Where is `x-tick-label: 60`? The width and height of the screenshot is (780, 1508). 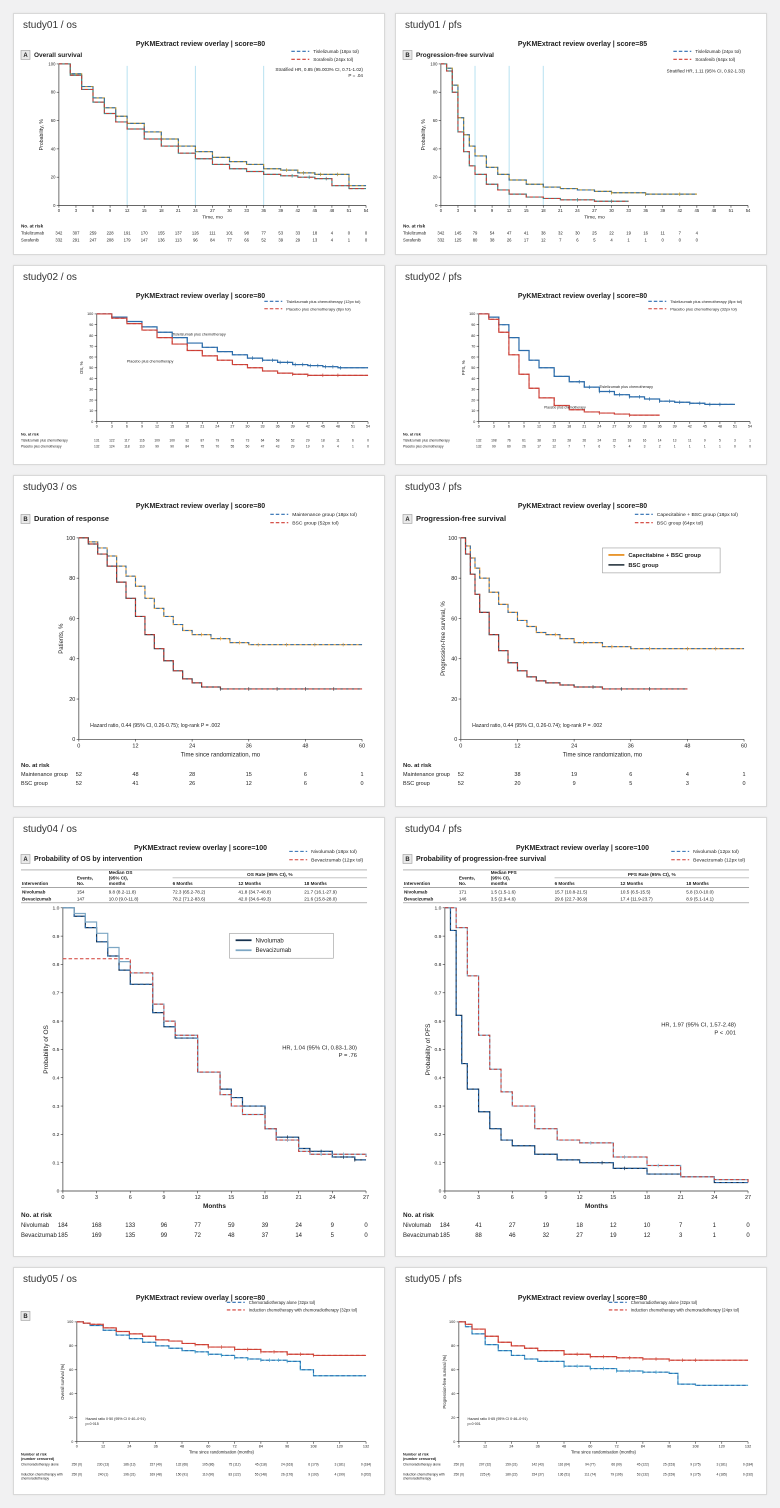 x-tick-label: 60 is located at coordinates (590, 1447).